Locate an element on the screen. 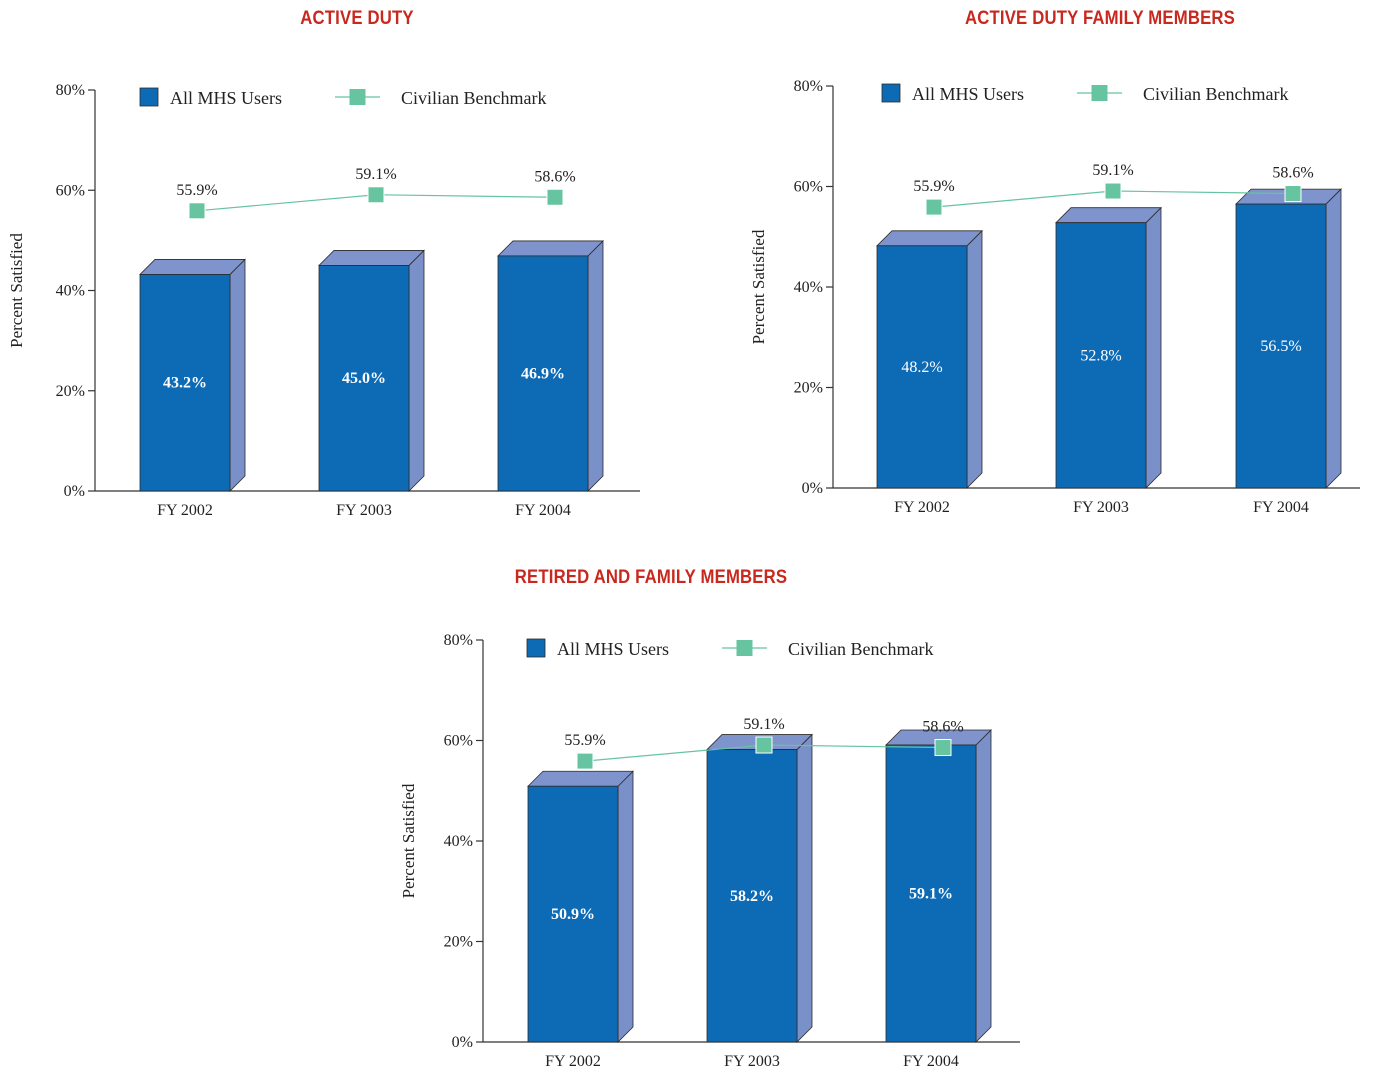 The width and height of the screenshot is (1375, 1069). bar-value-label: 59.1% is located at coordinates (931, 894).